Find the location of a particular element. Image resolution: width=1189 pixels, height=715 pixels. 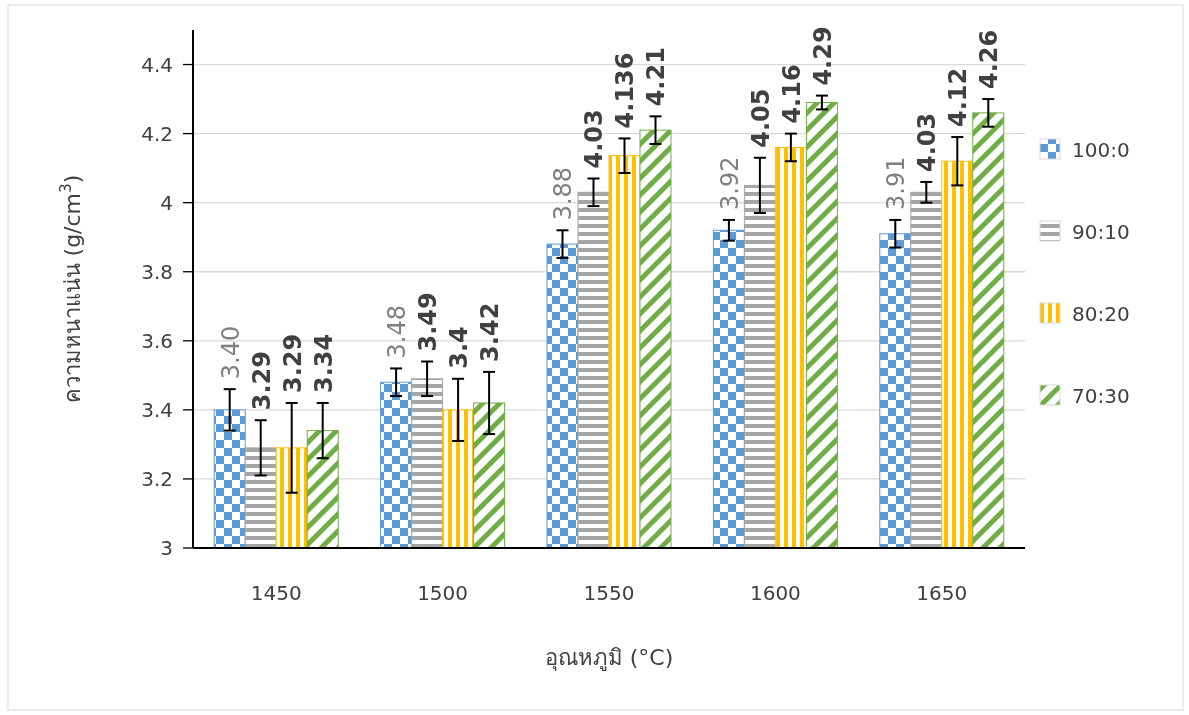

x-tick-label: 1500 is located at coordinates (443, 593).